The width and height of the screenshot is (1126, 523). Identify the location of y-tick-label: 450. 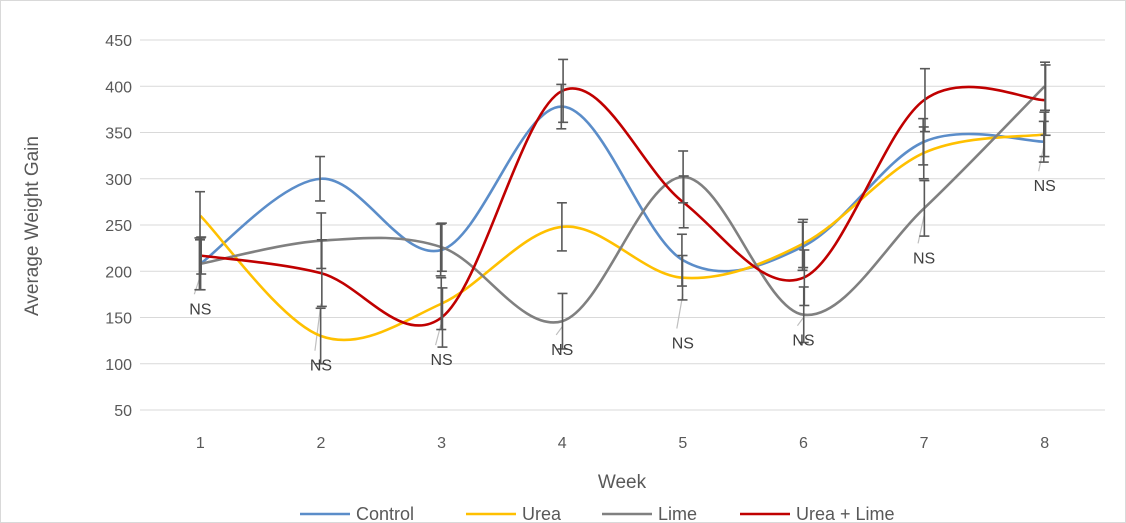
(118, 41).